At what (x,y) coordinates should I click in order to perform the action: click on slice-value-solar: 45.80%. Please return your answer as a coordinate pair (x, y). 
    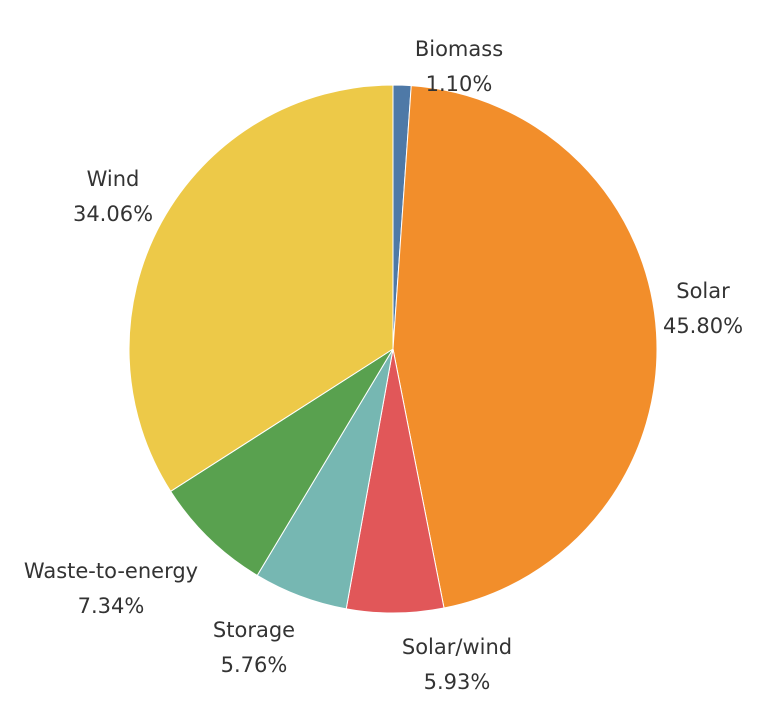
    Looking at the image, I should click on (703, 326).